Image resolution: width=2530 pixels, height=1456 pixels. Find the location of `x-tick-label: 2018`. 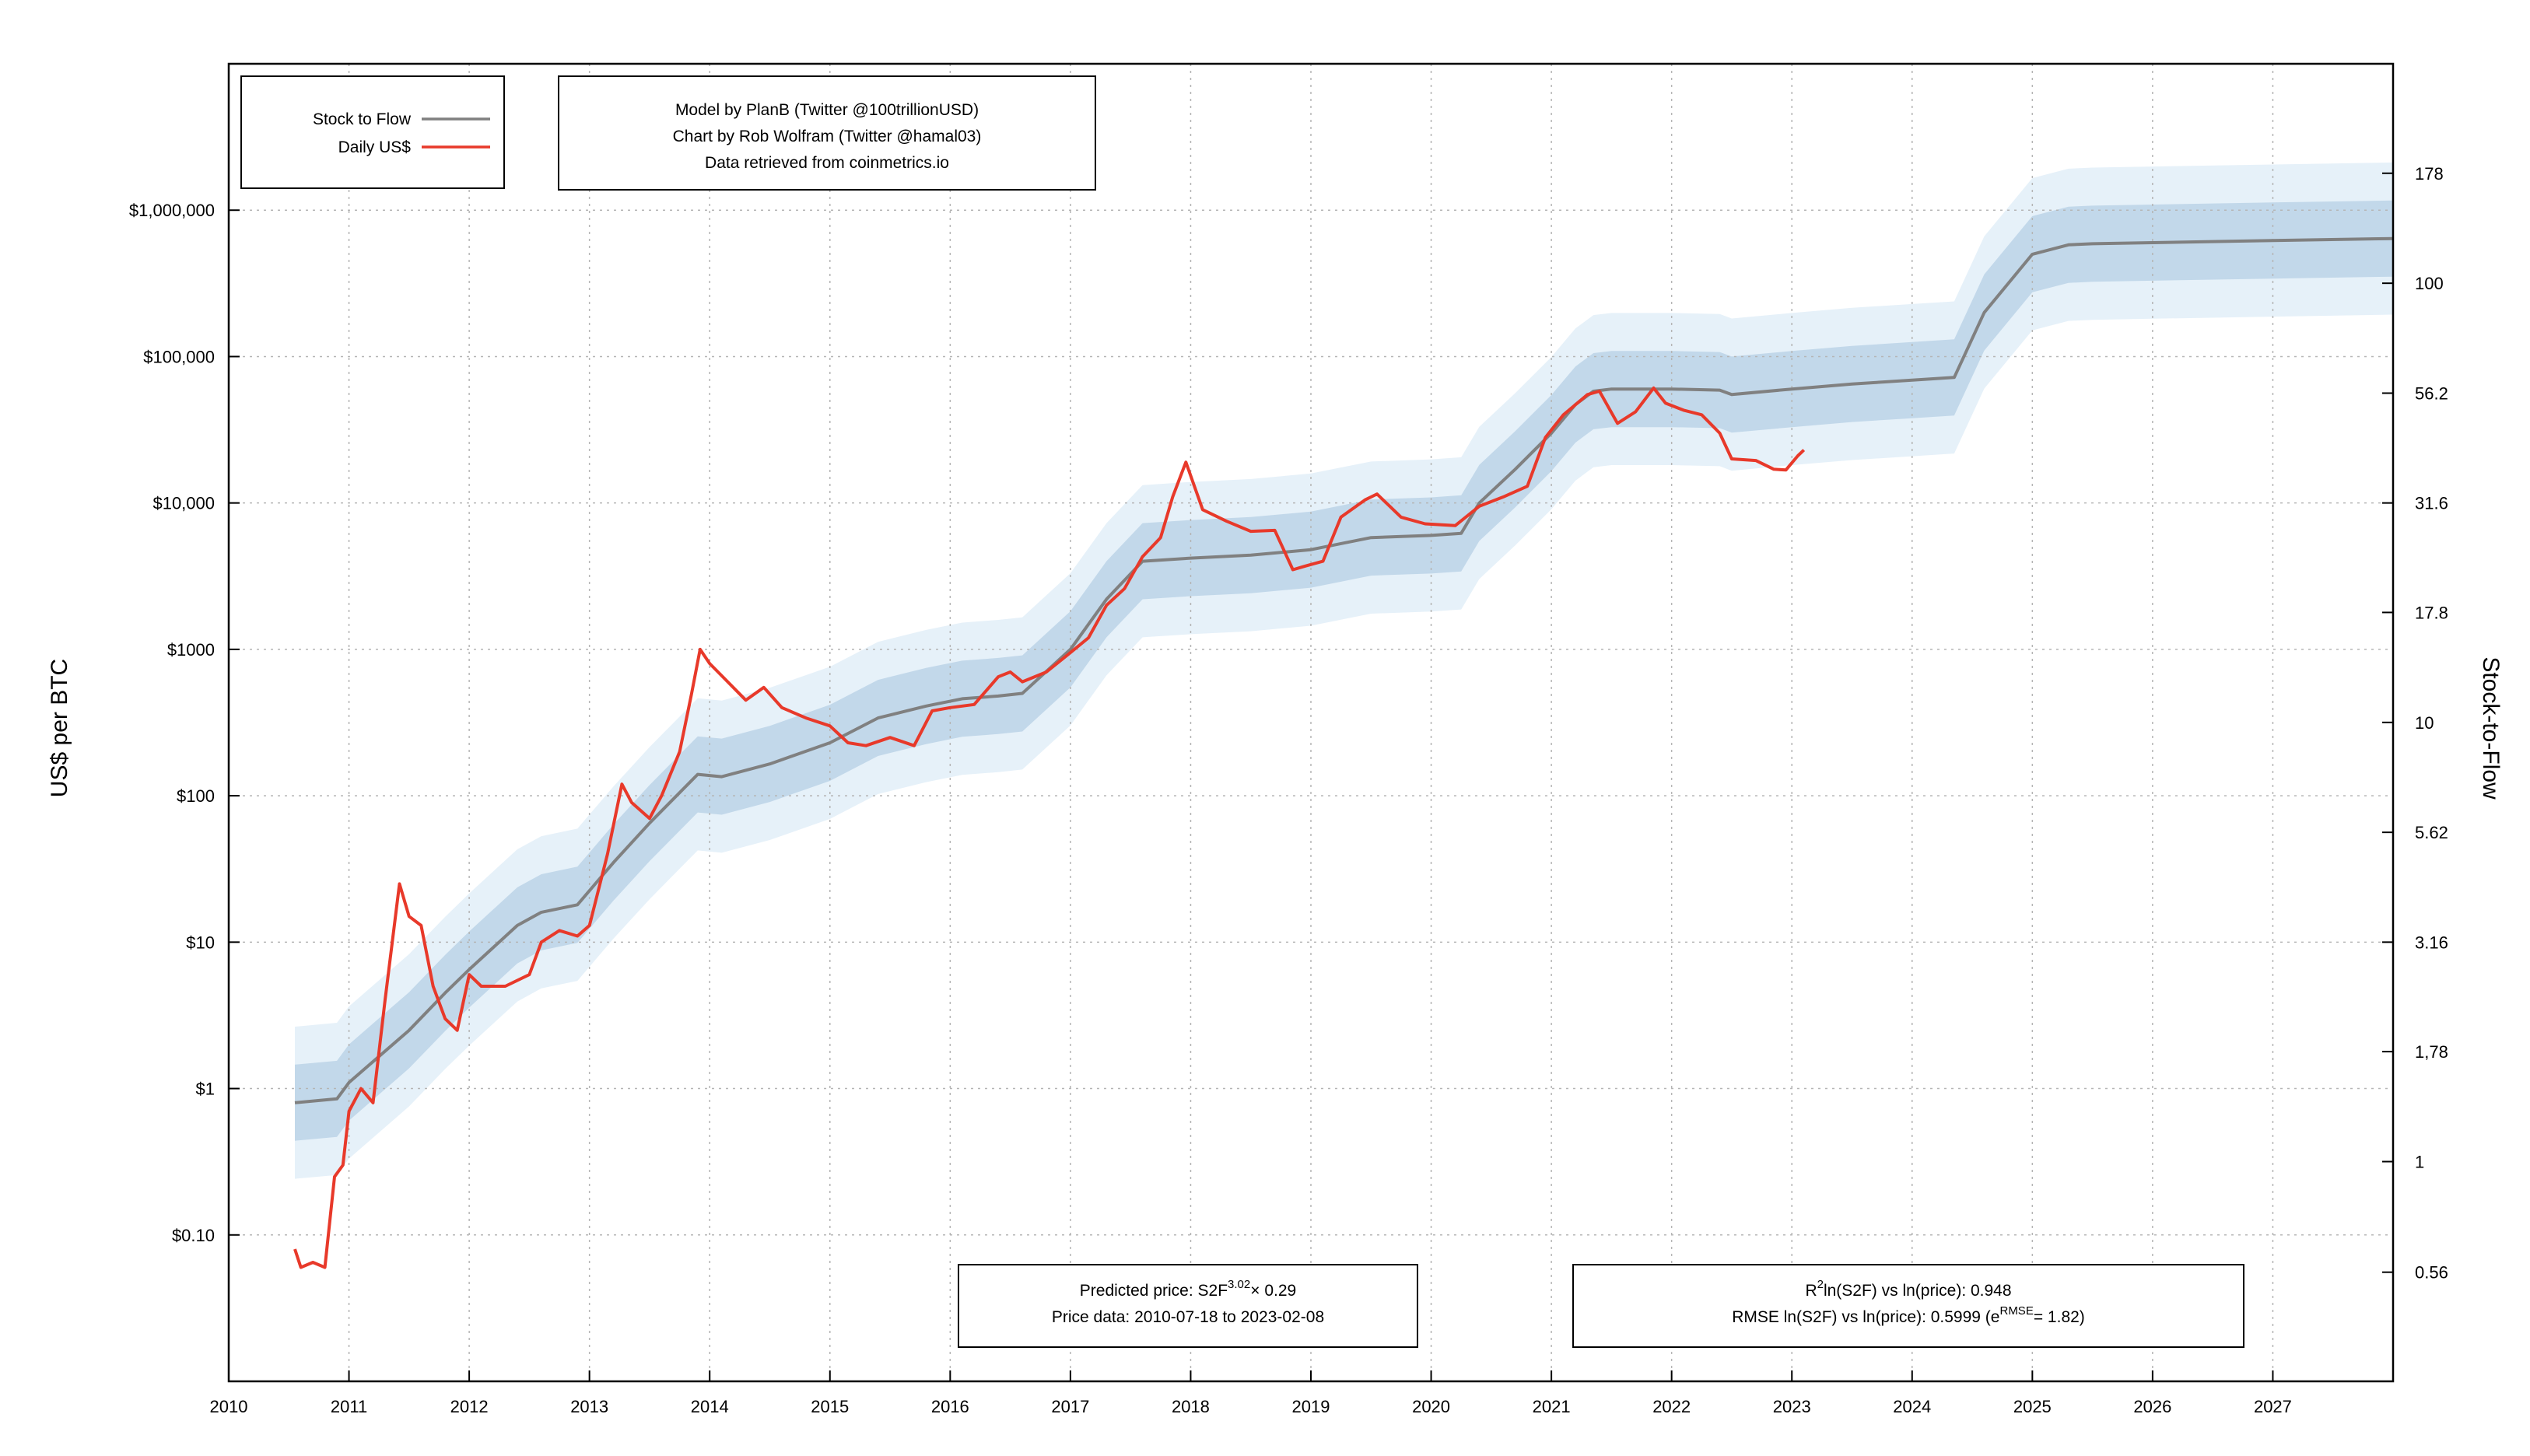

x-tick-label: 2018 is located at coordinates (1191, 1406).